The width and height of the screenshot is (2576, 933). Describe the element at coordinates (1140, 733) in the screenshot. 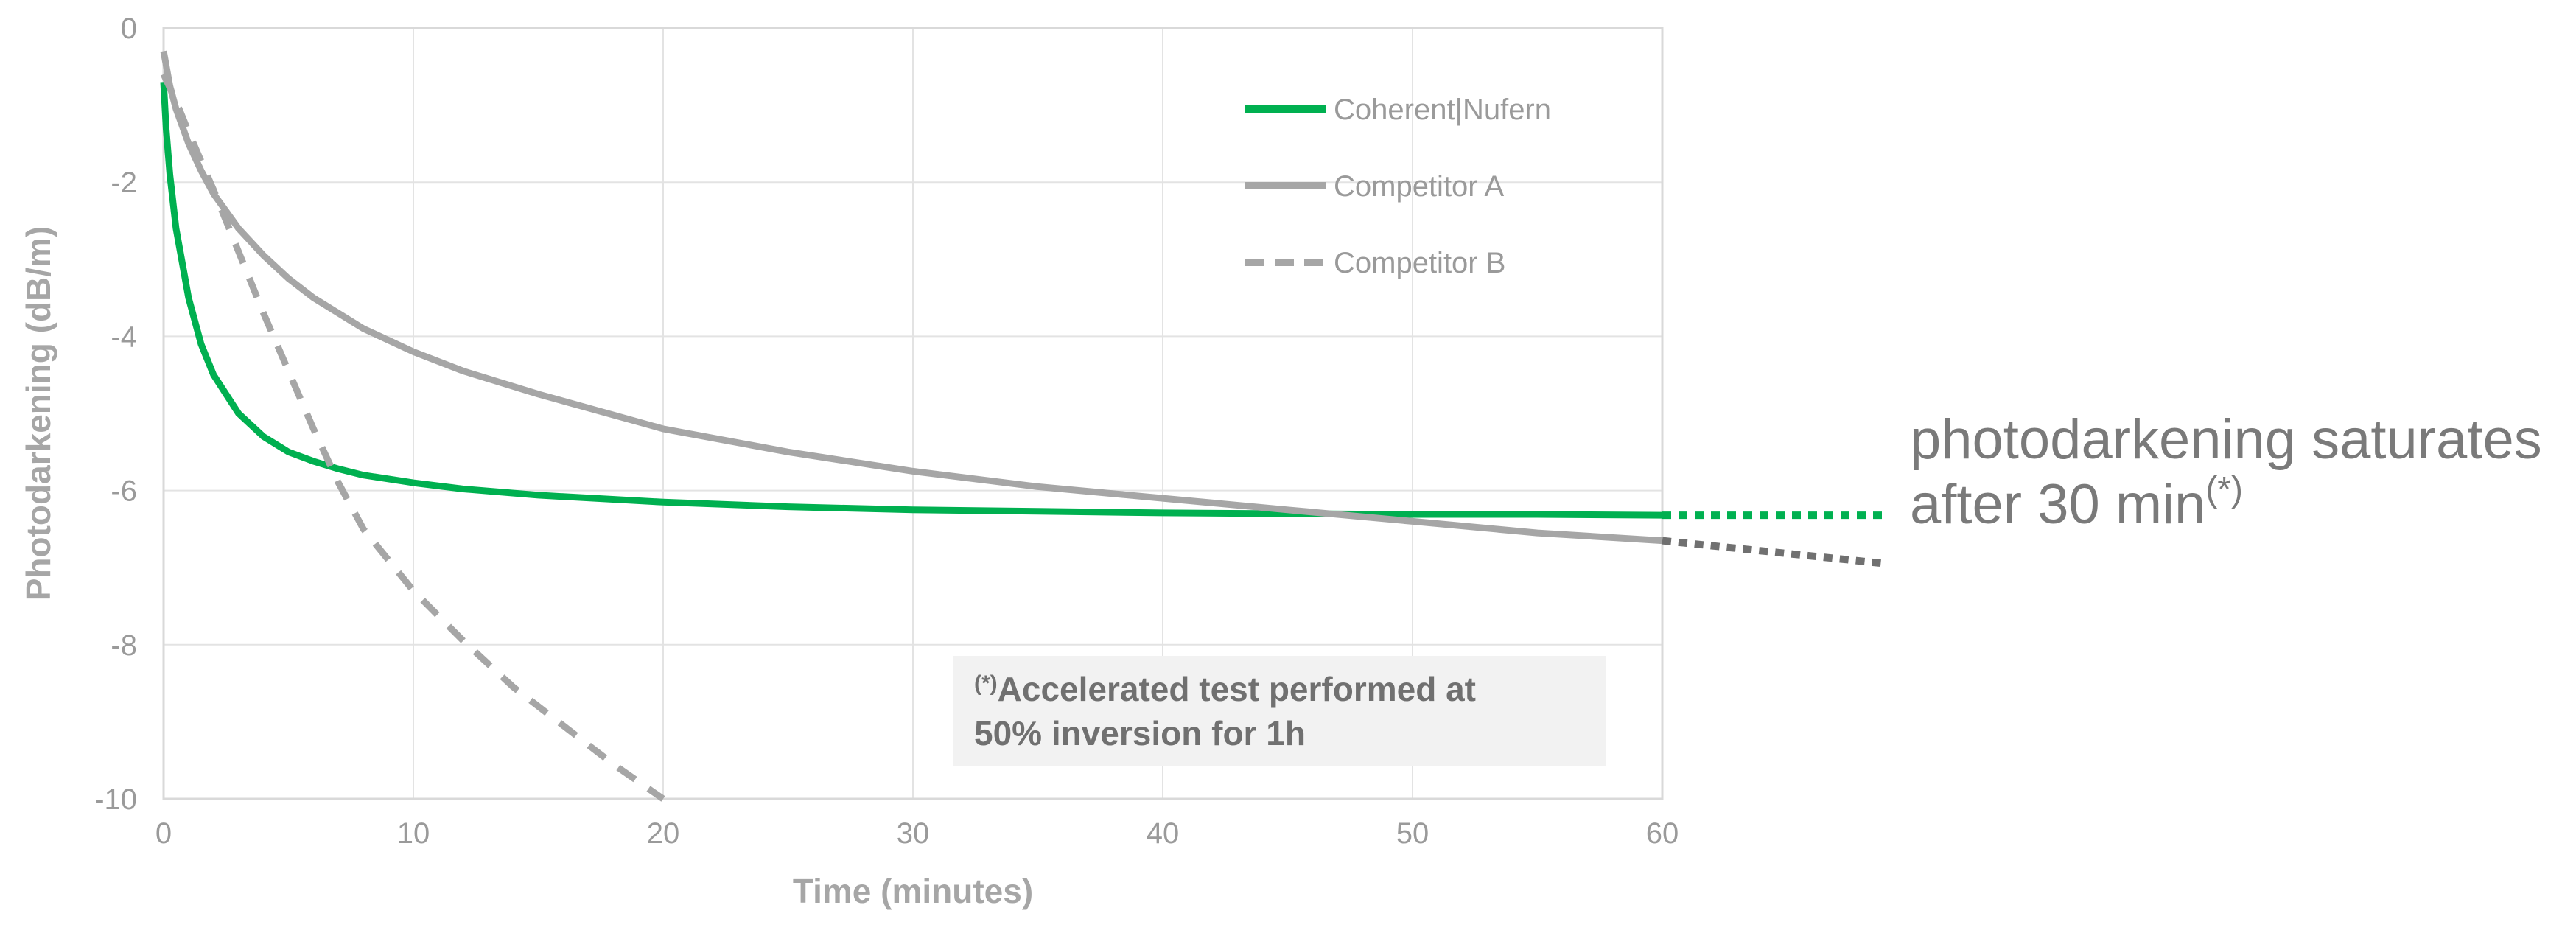

I see `footnote-line-2: 50% inversion for 1h` at that location.